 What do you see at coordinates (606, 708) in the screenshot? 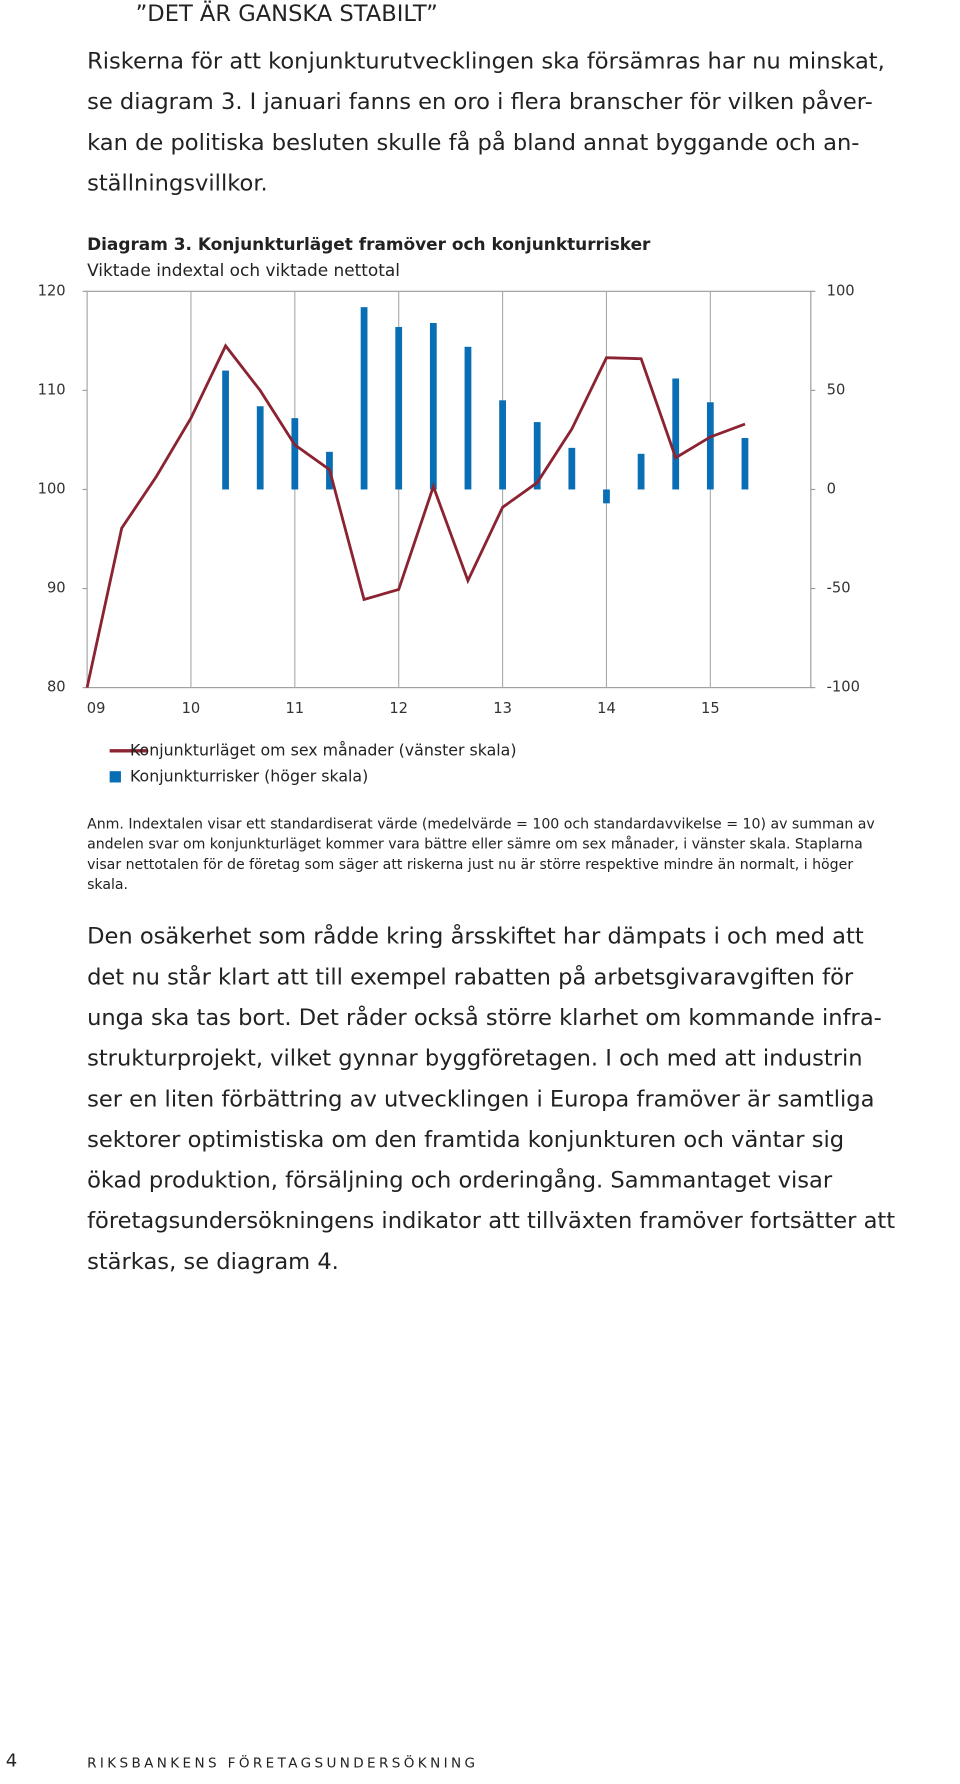
I see `x-tick-label: 14` at bounding box center [606, 708].